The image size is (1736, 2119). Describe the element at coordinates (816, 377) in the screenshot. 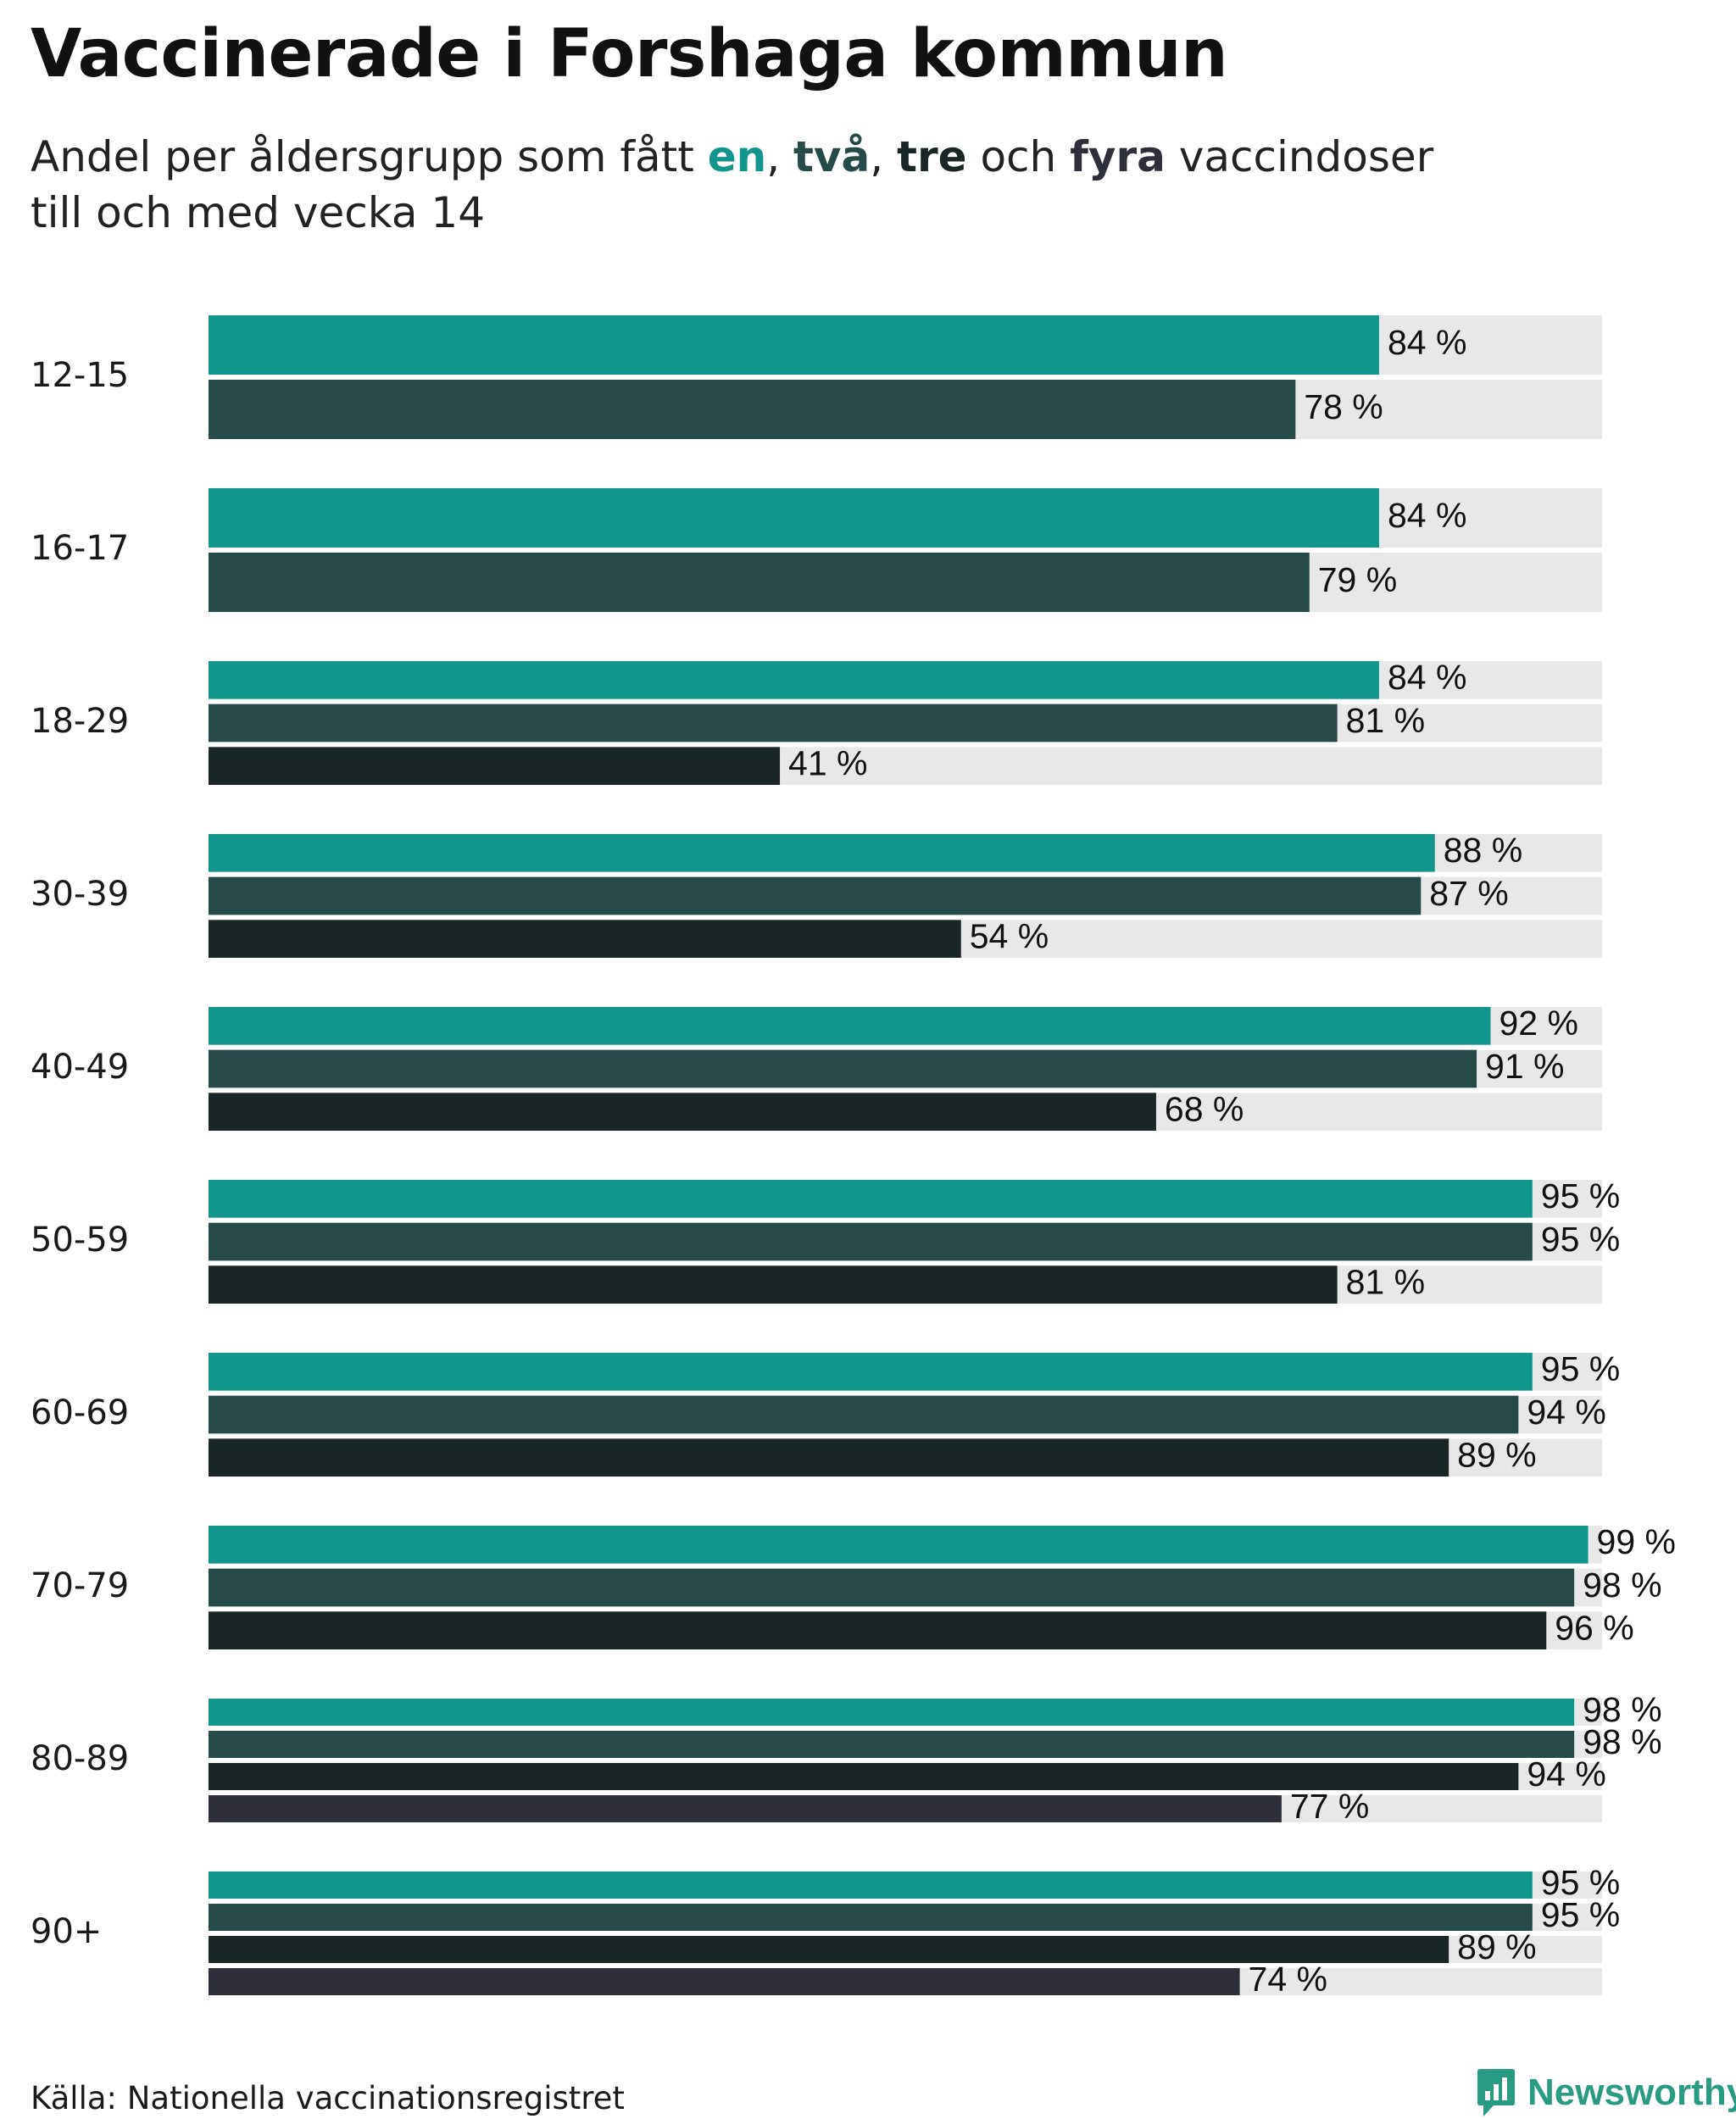

I see `age-group-12-15: 12-15 84 %78 %` at that location.